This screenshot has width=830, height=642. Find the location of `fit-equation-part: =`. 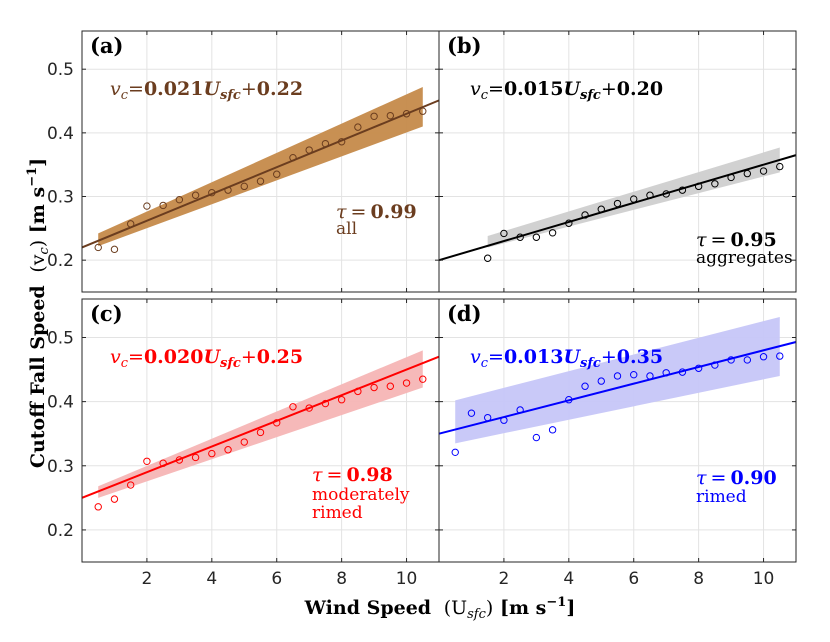

fit-equation-part: = is located at coordinates (496, 357).